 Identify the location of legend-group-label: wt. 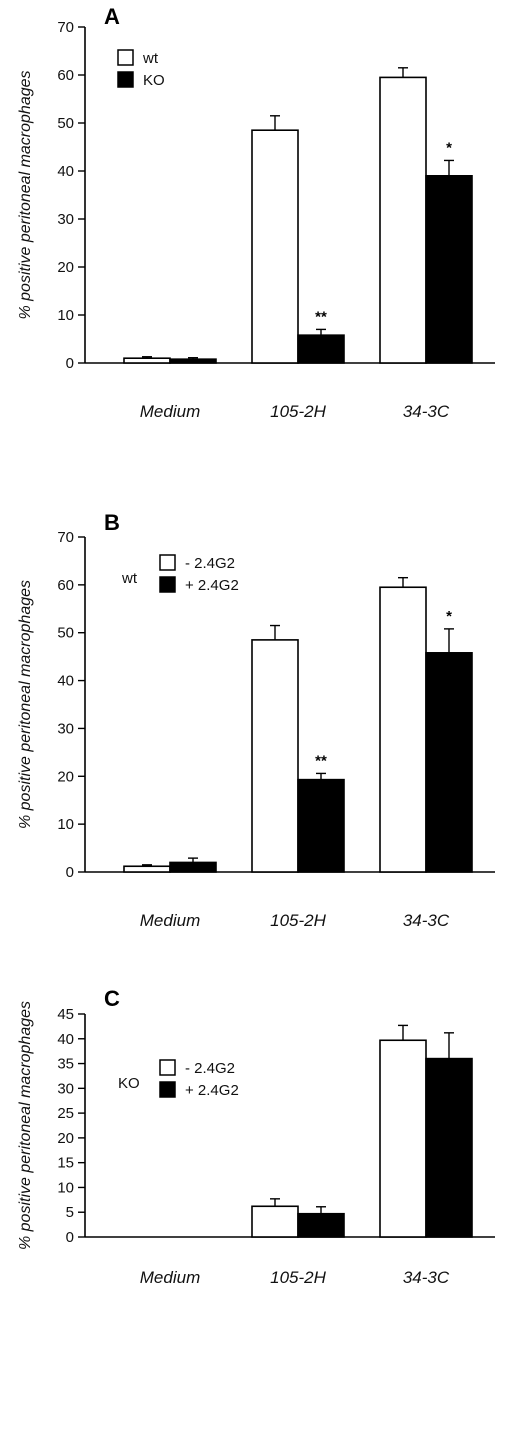
(129, 578).